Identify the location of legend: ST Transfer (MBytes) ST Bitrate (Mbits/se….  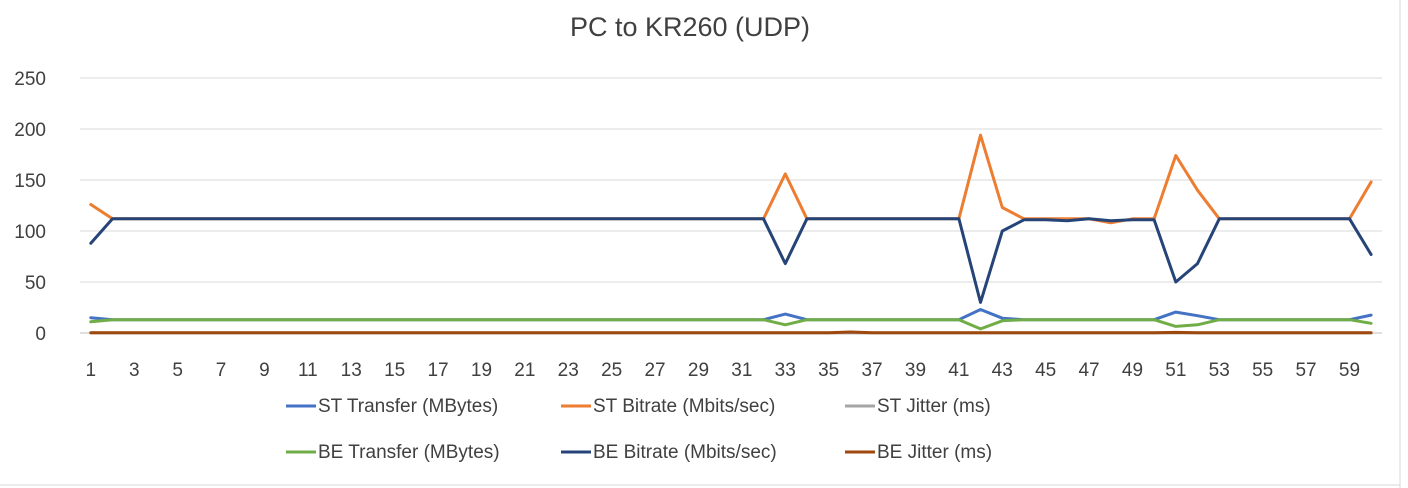
(639, 429).